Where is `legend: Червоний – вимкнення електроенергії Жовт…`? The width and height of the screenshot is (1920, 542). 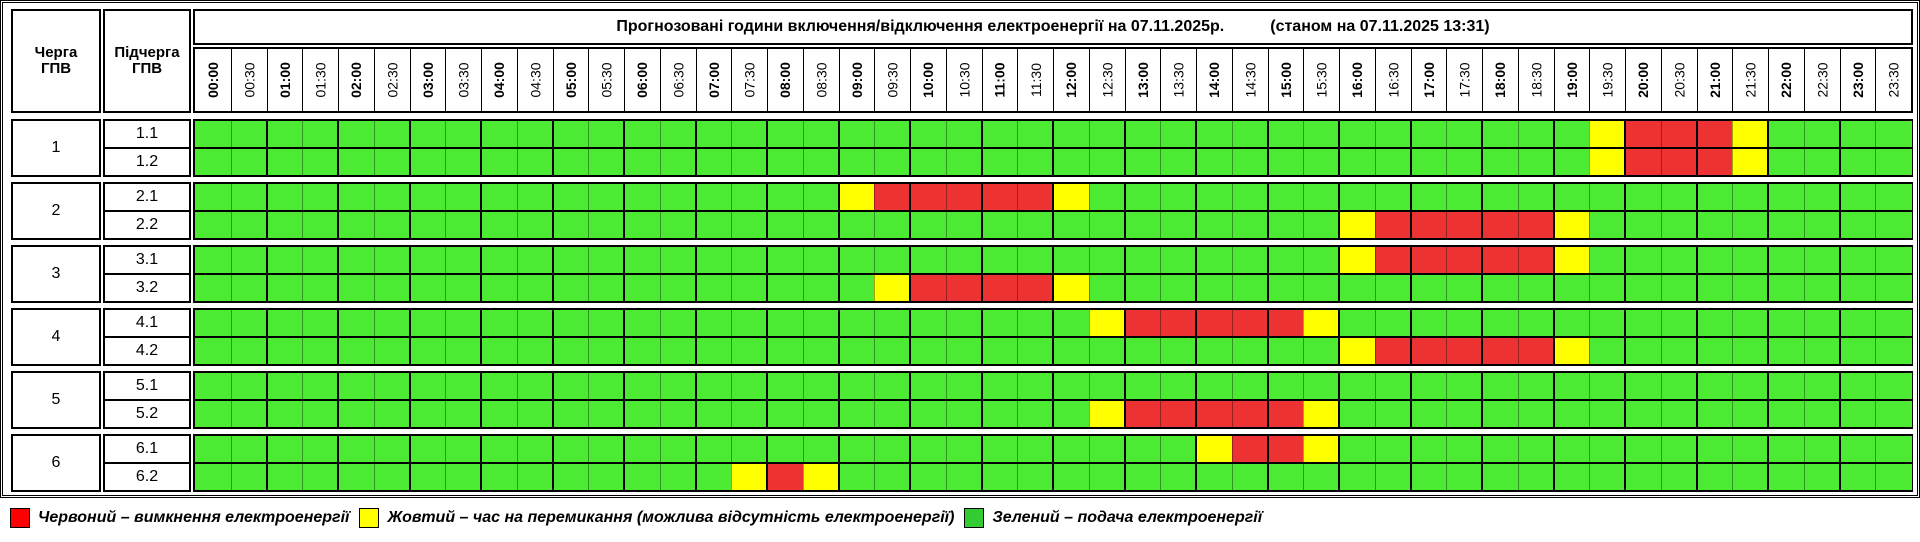
legend: Червоний – вимкнення електроенергії Жовт… is located at coordinates (641, 518).